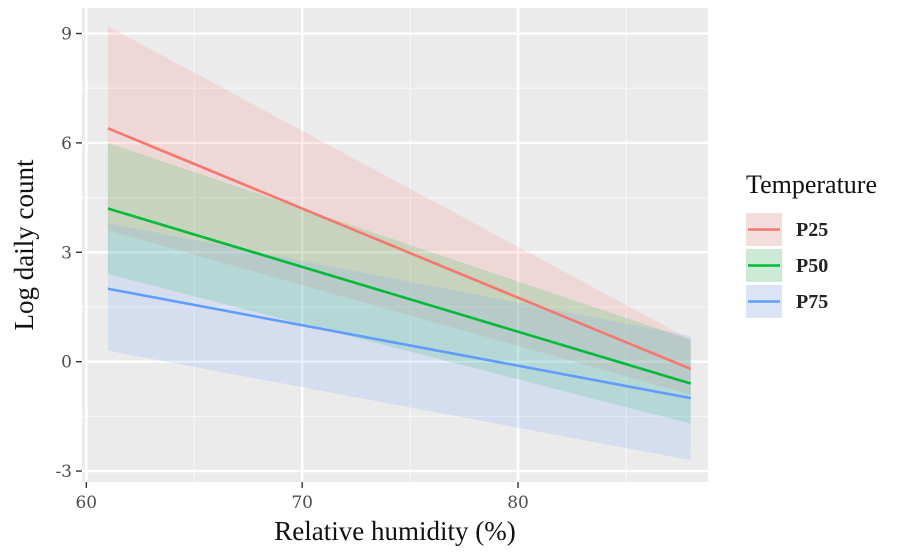  I want to click on legend: Temperature P25 P50 P75, so click(811, 244).